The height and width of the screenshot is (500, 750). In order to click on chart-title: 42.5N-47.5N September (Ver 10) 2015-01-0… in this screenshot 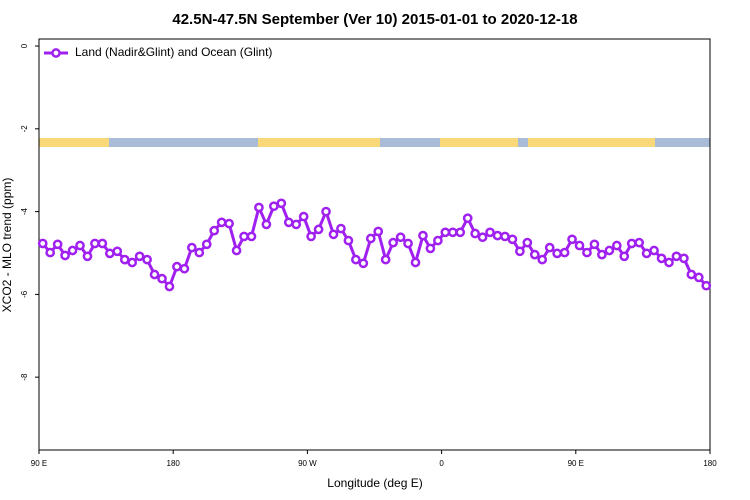, I will do `click(374, 19)`.